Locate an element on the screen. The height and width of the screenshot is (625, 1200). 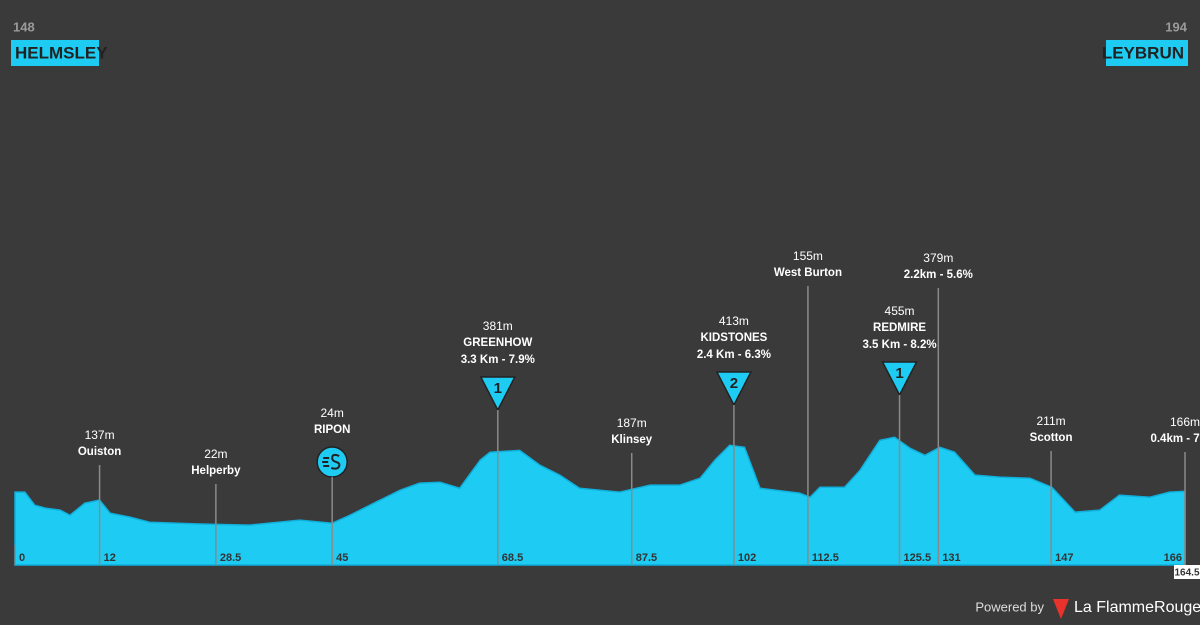
x-tick-label: 112.5 is located at coordinates (825, 558).